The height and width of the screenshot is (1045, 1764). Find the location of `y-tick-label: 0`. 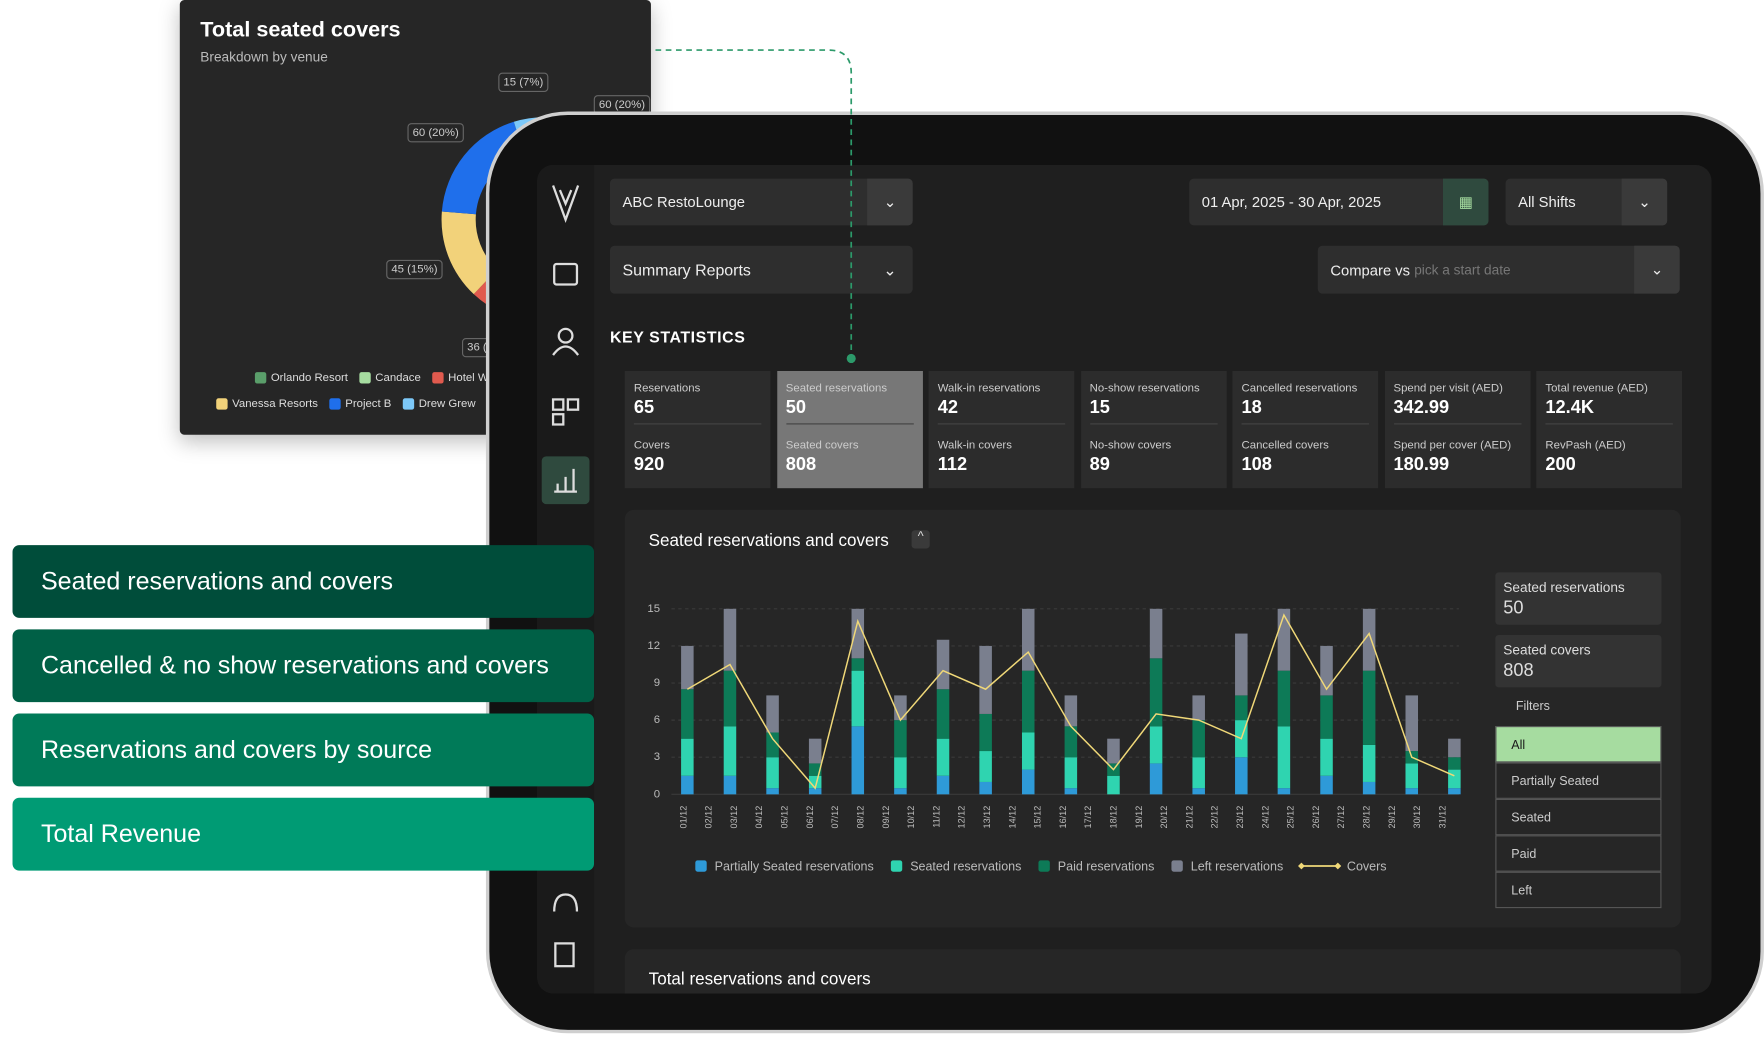

y-tick-label: 0 is located at coordinates (657, 794).